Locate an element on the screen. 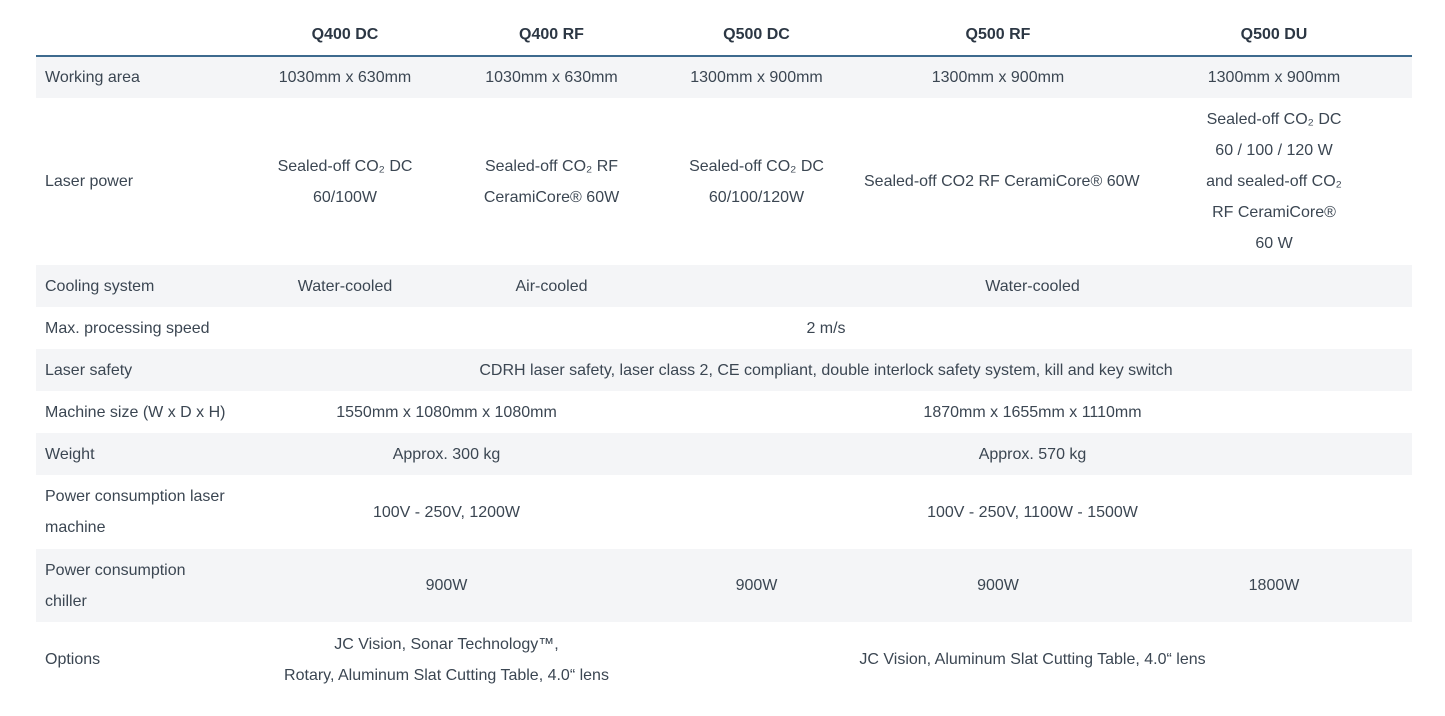 The width and height of the screenshot is (1445, 716). table-cell: 1800W is located at coordinates (1274, 585).